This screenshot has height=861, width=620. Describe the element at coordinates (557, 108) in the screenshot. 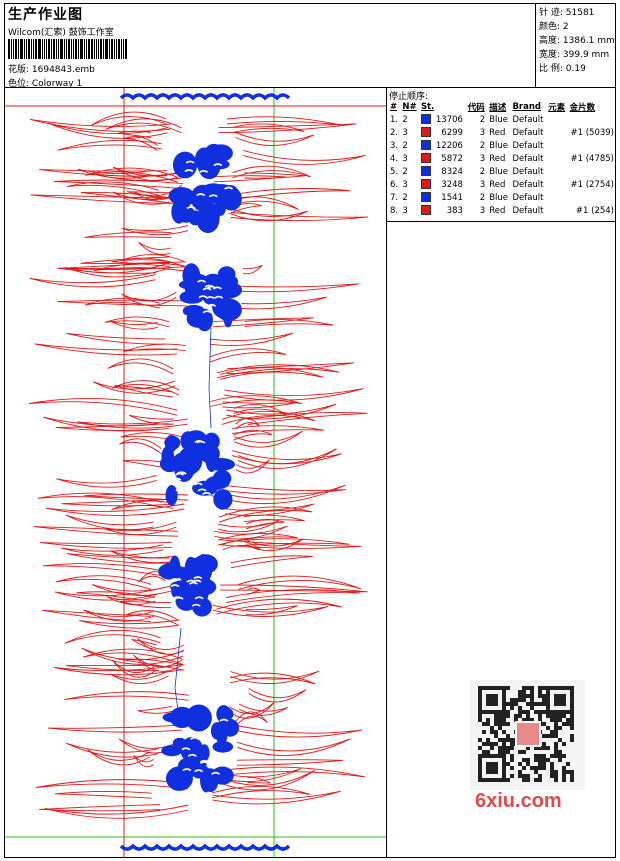

I see `col-element: 元素` at that location.